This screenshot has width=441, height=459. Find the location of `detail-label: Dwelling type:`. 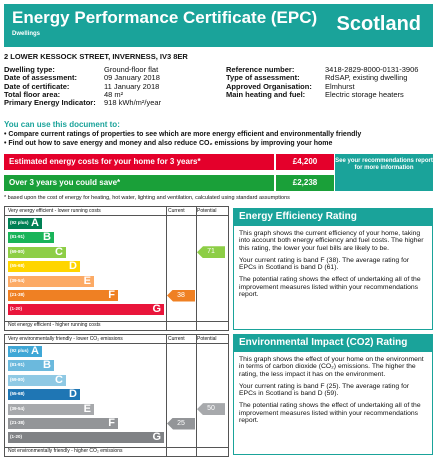

detail-label: Dwelling type: is located at coordinates (29, 69).